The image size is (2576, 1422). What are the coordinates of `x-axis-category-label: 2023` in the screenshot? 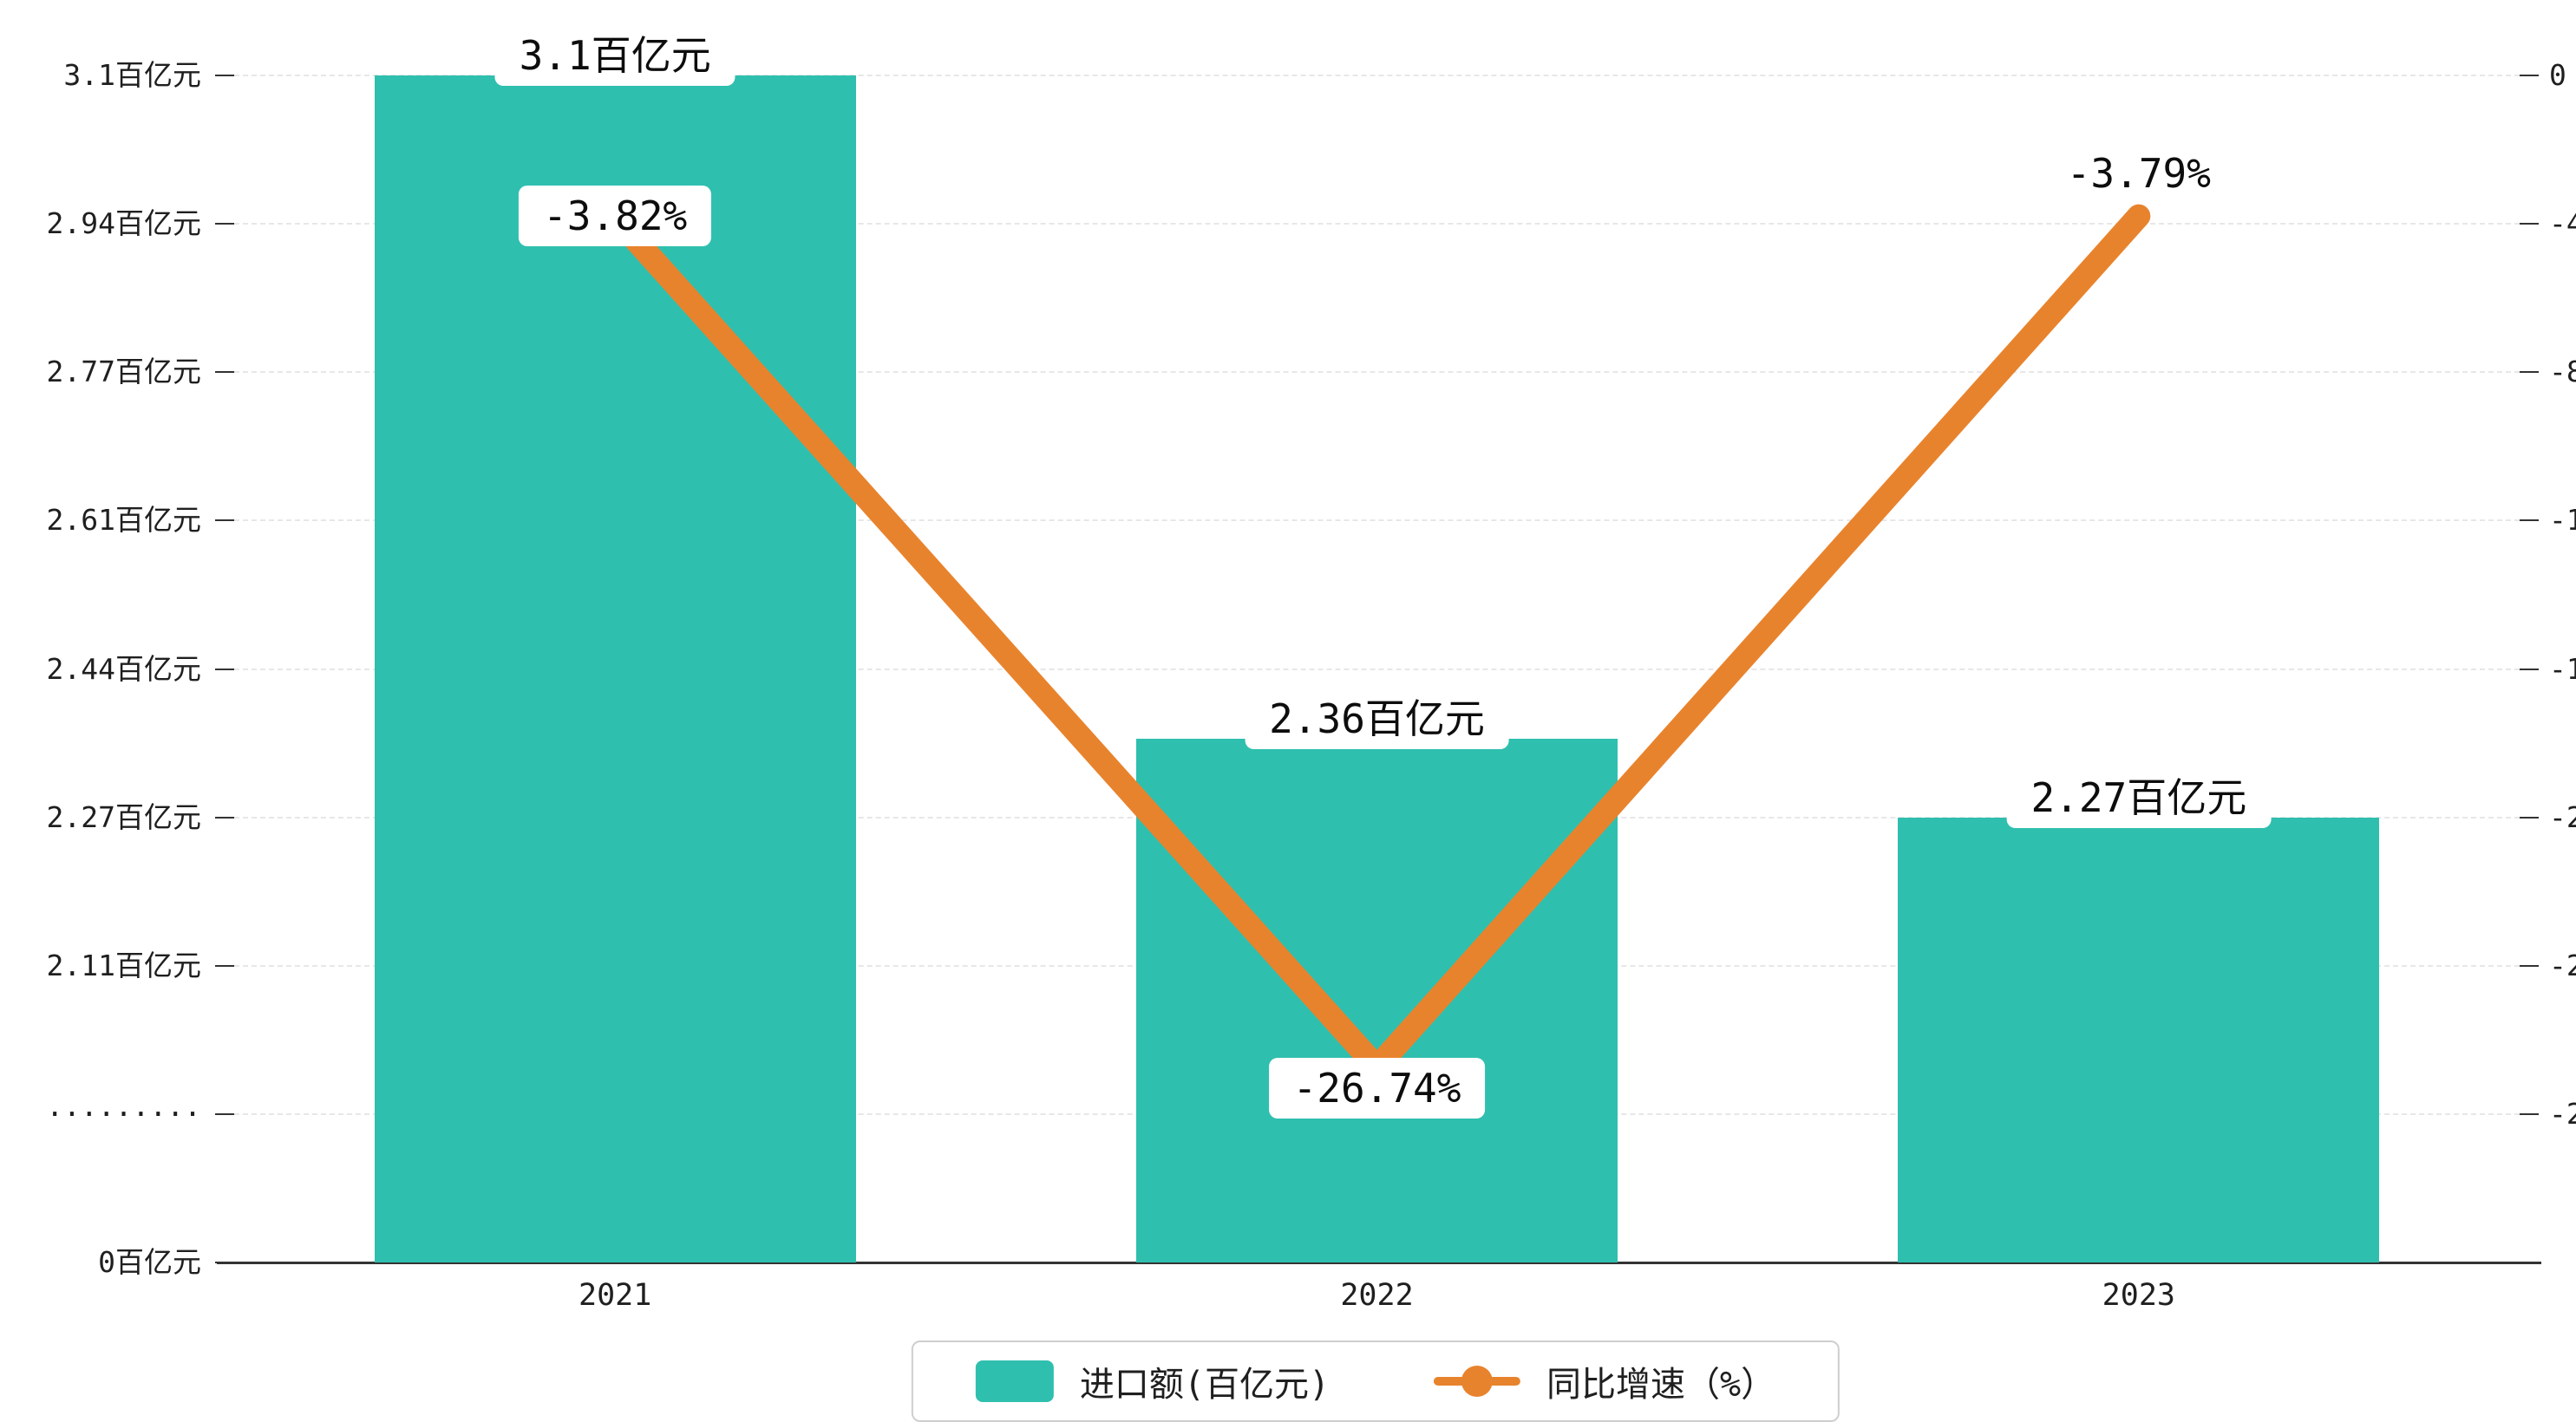 It's located at (2138, 1295).